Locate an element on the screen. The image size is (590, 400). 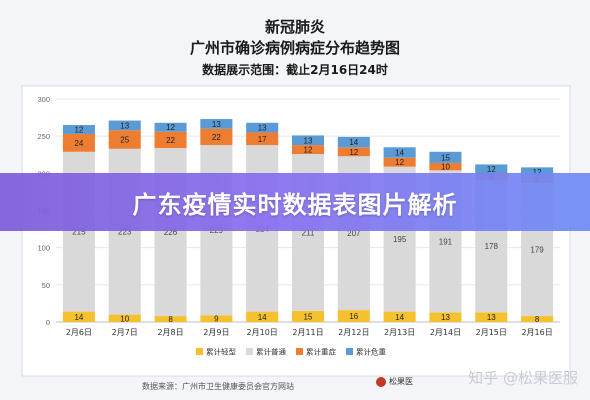
legend-label: 累计轻型 is located at coordinates (221, 352).